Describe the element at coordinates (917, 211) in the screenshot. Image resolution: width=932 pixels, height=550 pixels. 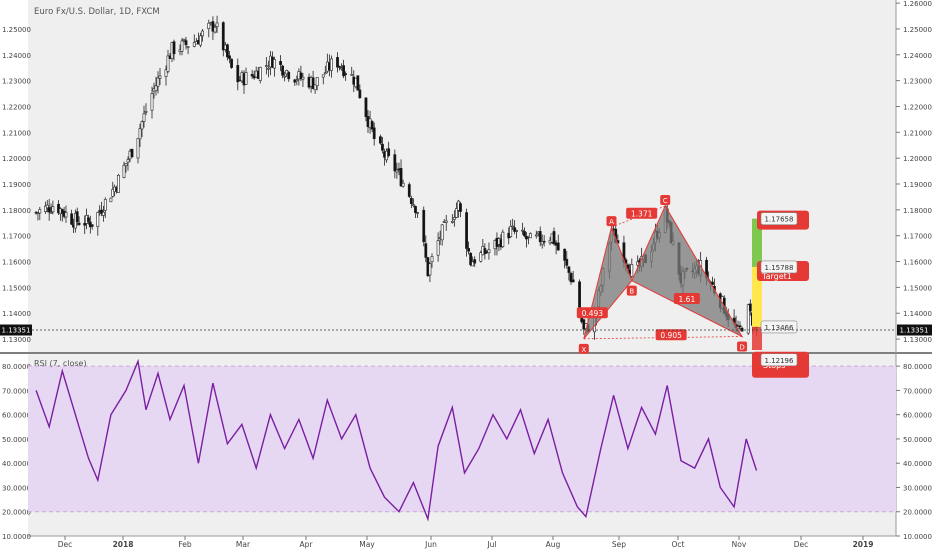
I see `price-tick-label: 1.18000` at that location.